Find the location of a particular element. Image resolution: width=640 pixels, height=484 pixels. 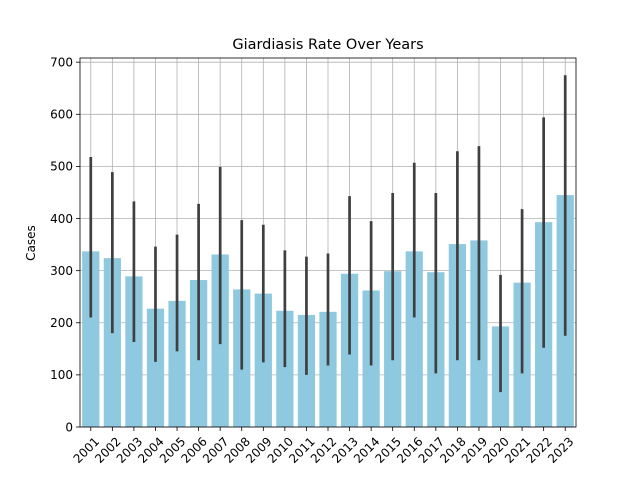

bar-2004 is located at coordinates (155, 367).